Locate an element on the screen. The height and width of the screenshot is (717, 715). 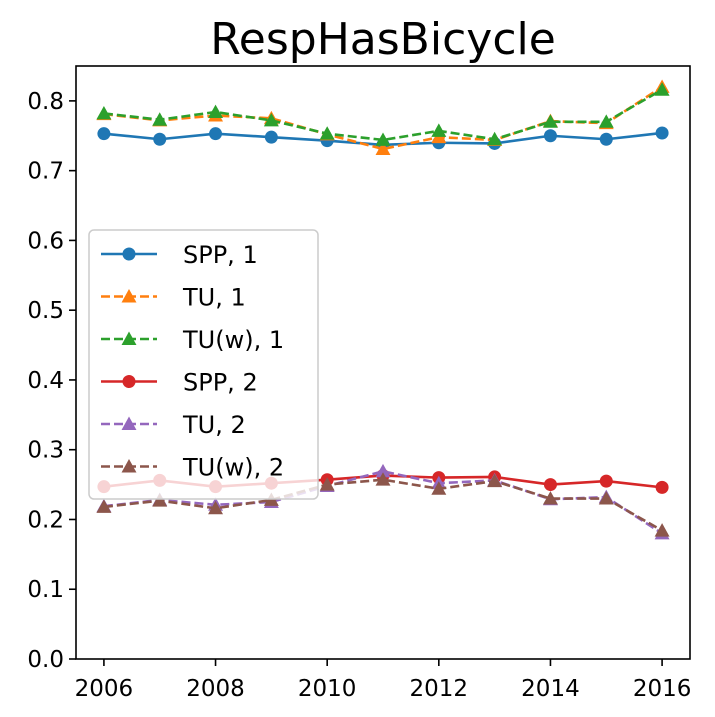
x-tick-label: 2012 is located at coordinates (439, 689).